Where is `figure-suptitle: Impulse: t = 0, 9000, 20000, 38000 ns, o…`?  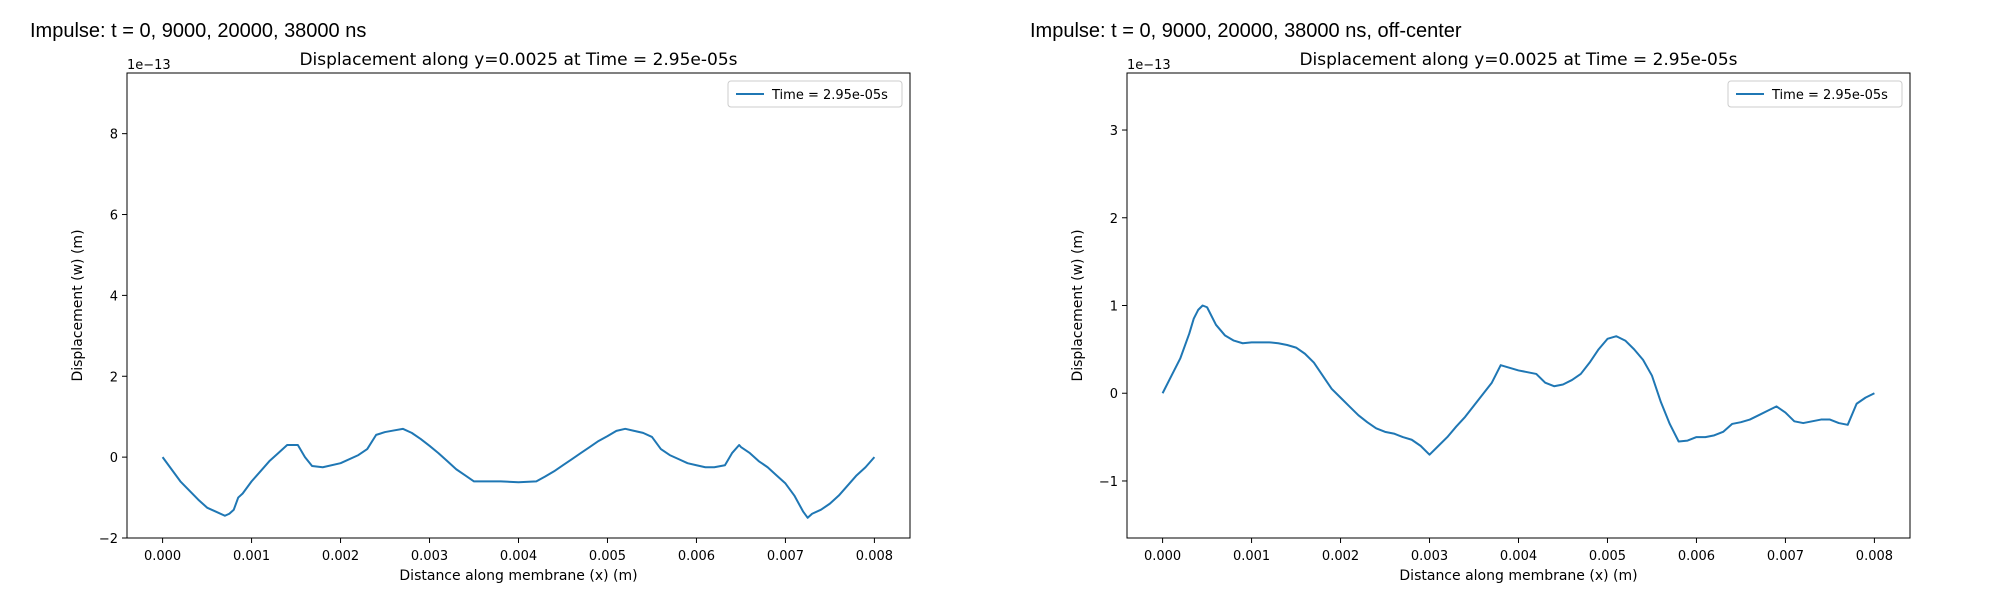
figure-suptitle: Impulse: t = 0, 9000, 20000, 38000 ns, o… is located at coordinates (1246, 31).